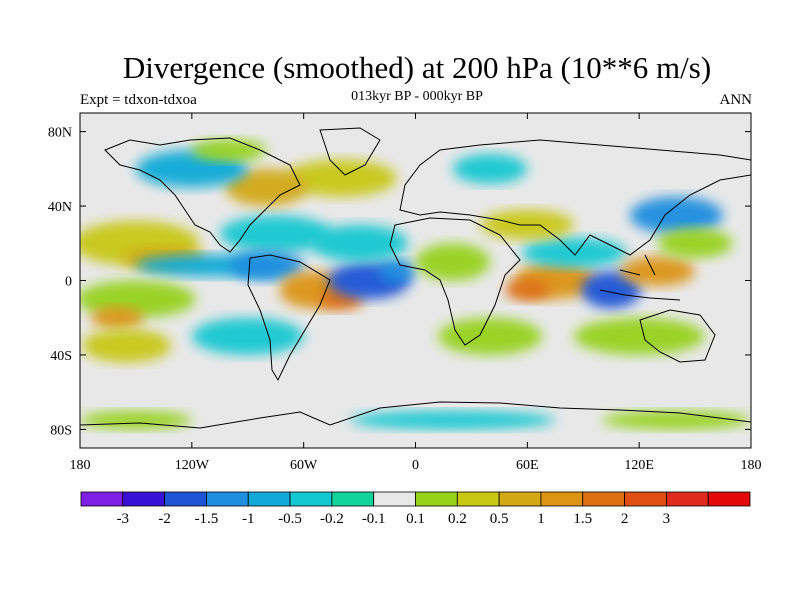  I want to click on coastline-antarctica, so click(415, 415).